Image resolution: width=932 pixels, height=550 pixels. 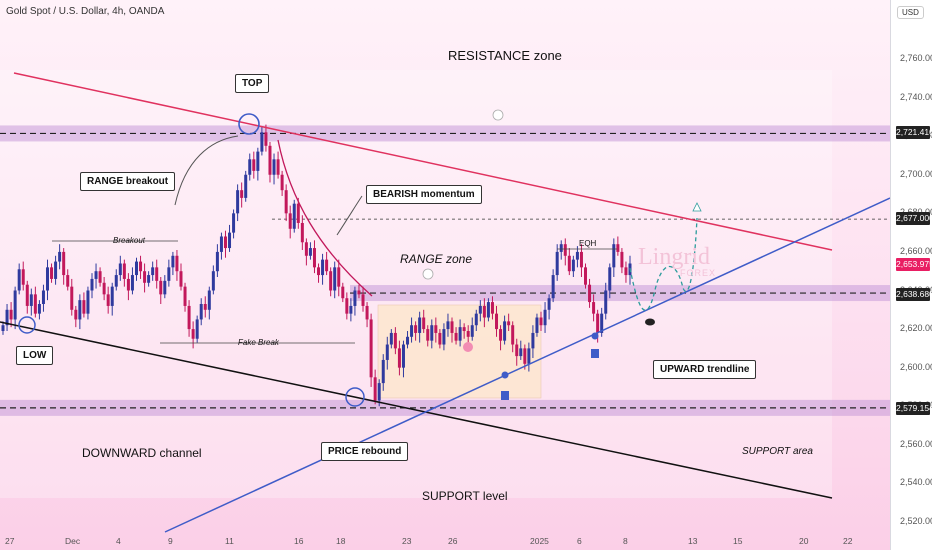 What do you see at coordinates (229, 541) in the screenshot?
I see `x-tick-label: 11` at bounding box center [229, 541].